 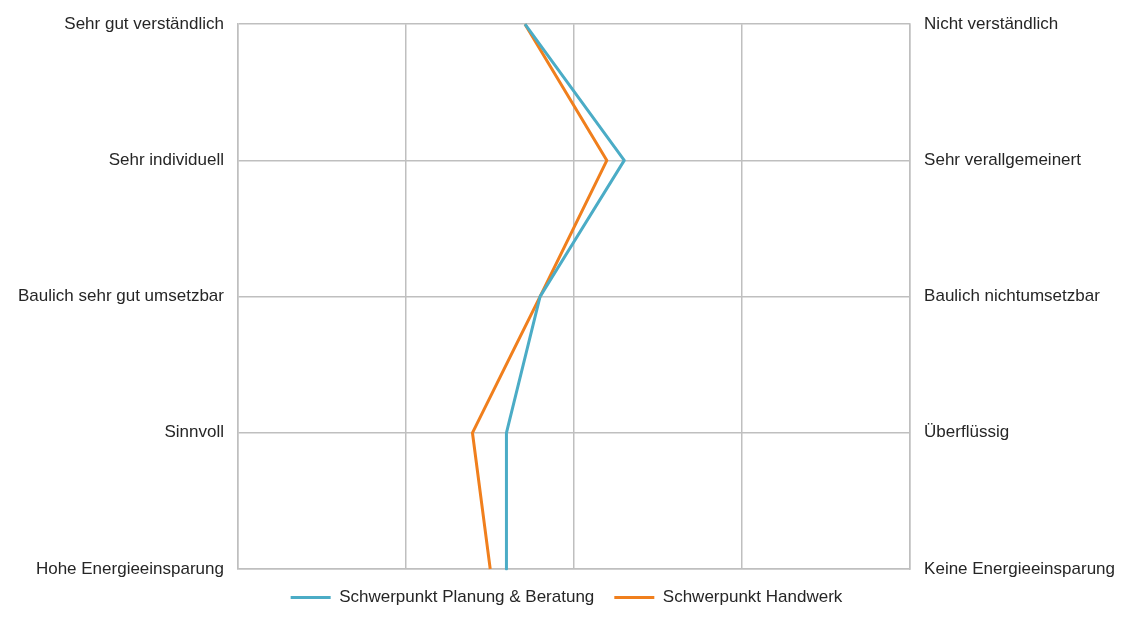 What do you see at coordinates (1012, 296) in the screenshot?
I see `y2-tick-label: Baulich nichtumsetzbar` at bounding box center [1012, 296].